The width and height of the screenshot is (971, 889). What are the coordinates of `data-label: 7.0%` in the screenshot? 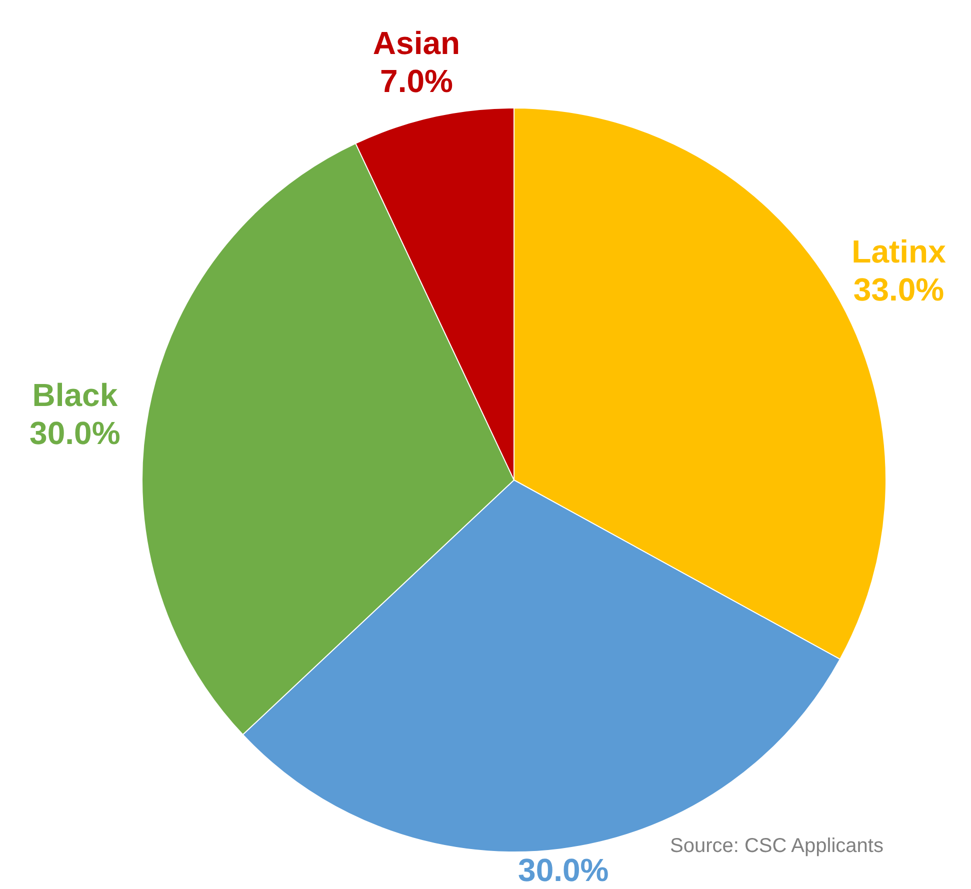 It's located at (416, 80).